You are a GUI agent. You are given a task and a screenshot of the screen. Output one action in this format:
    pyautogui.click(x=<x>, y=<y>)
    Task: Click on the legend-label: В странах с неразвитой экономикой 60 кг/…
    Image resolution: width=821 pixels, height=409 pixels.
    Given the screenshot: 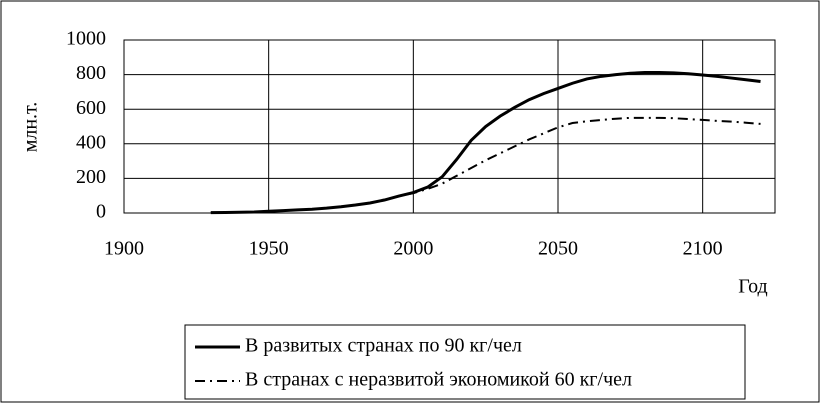 What is the action you would take?
    pyautogui.click(x=438, y=380)
    